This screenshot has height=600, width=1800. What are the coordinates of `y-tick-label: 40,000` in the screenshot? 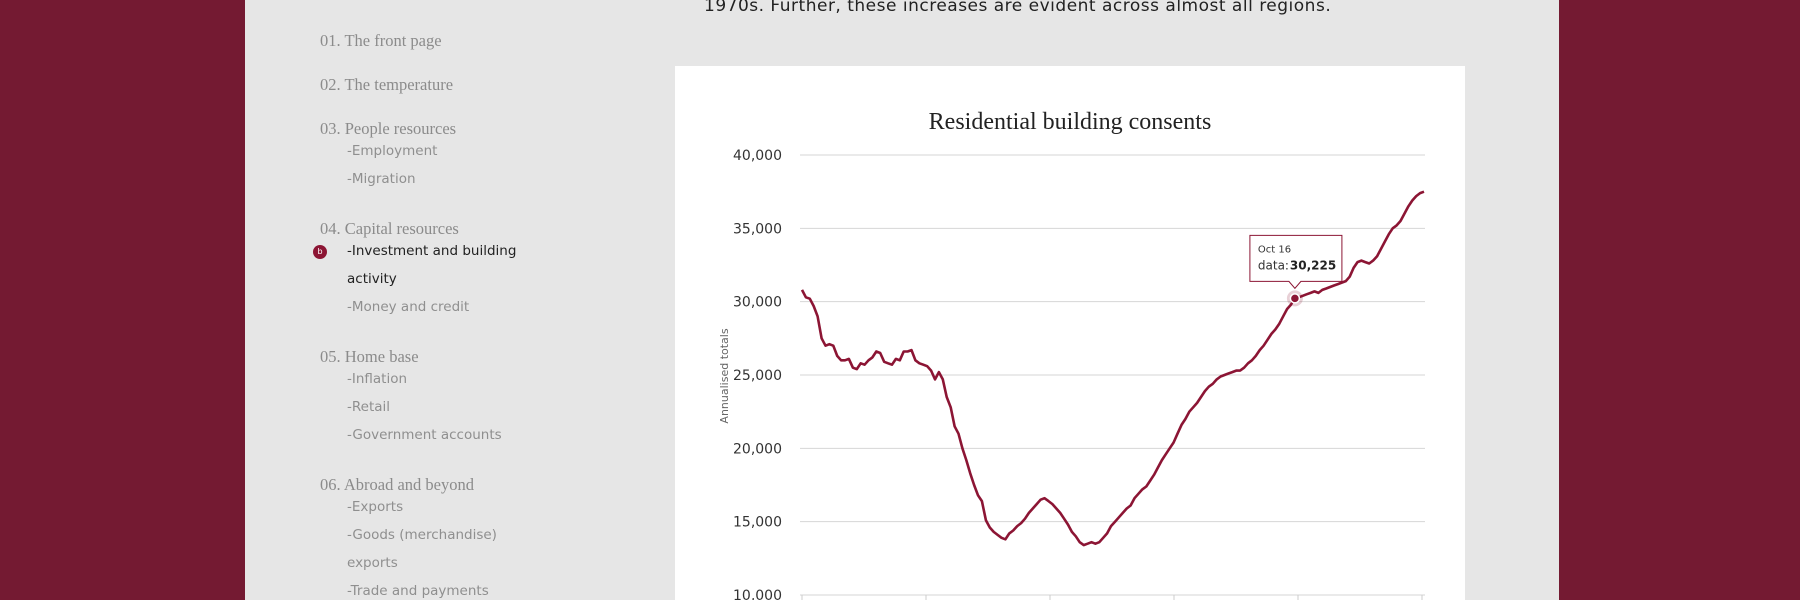 It's located at (757, 156).